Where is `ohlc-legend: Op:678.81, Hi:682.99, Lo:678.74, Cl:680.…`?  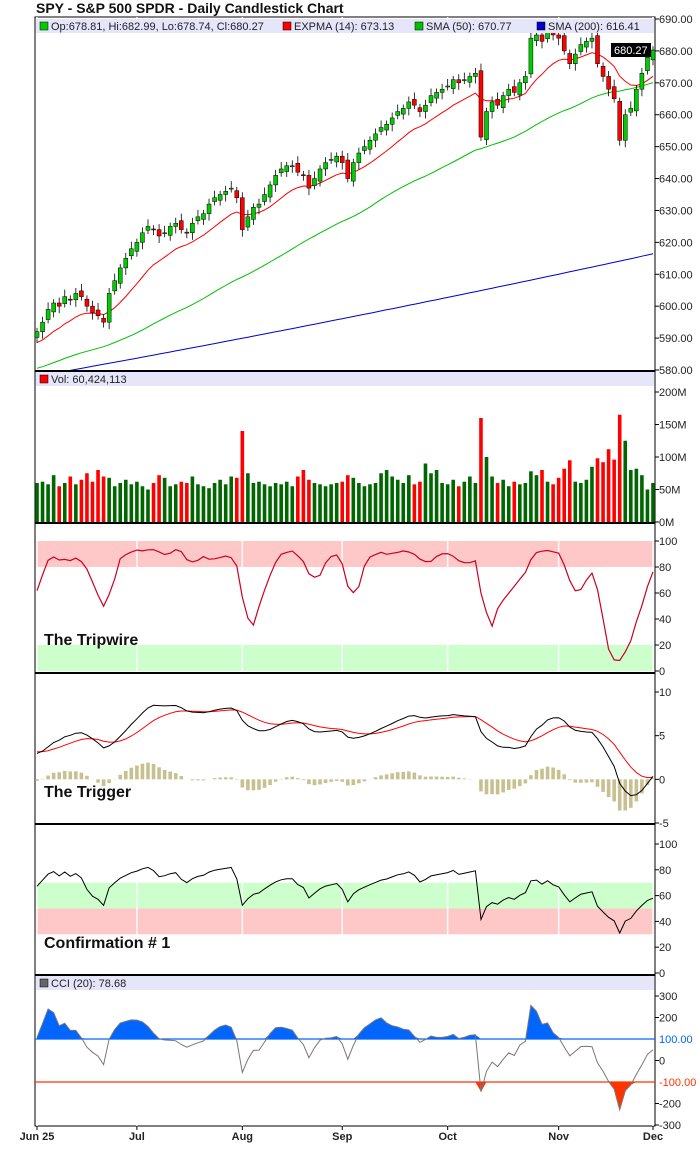 ohlc-legend: Op:678.81, Hi:682.99, Lo:678.74, Cl:680.… is located at coordinates (157, 27).